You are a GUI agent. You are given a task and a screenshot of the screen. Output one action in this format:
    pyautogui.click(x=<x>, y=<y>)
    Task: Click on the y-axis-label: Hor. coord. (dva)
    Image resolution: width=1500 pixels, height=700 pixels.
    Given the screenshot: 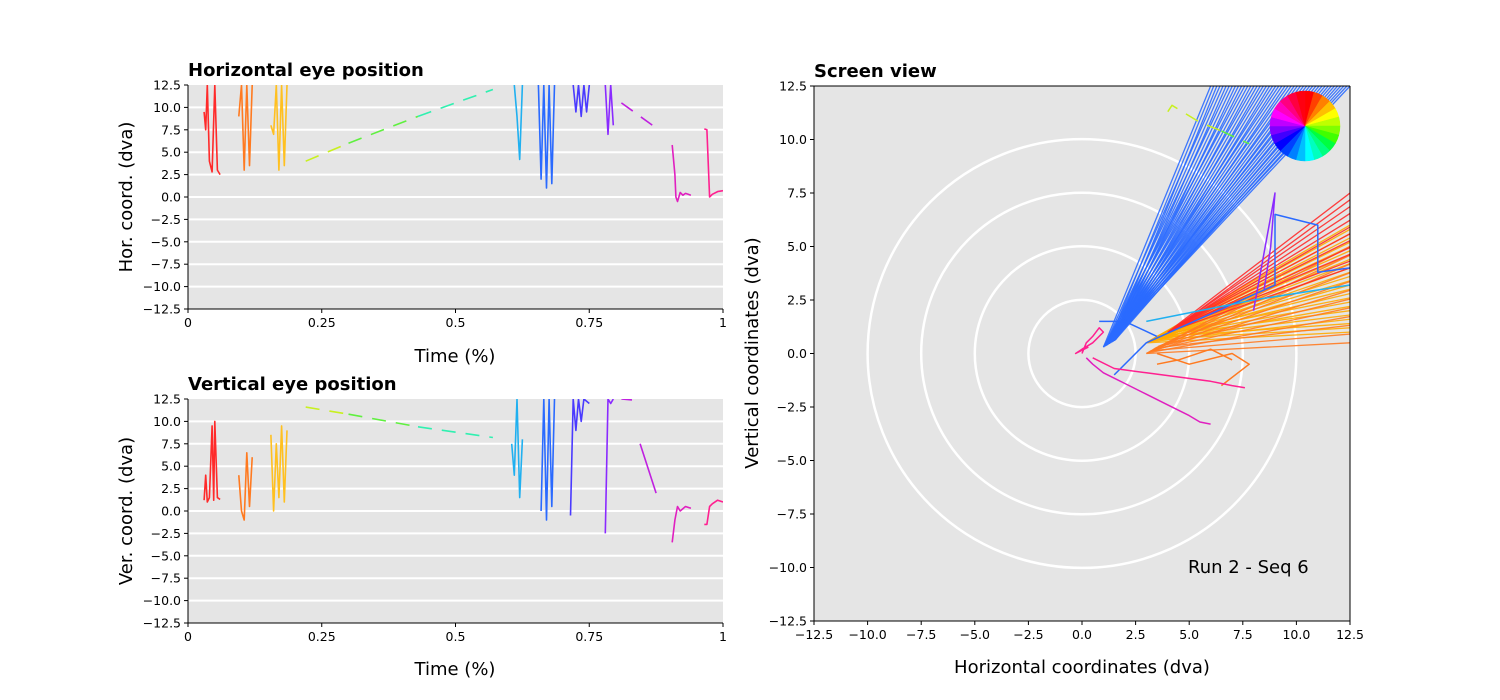 What is the action you would take?
    pyautogui.click(x=126, y=197)
    